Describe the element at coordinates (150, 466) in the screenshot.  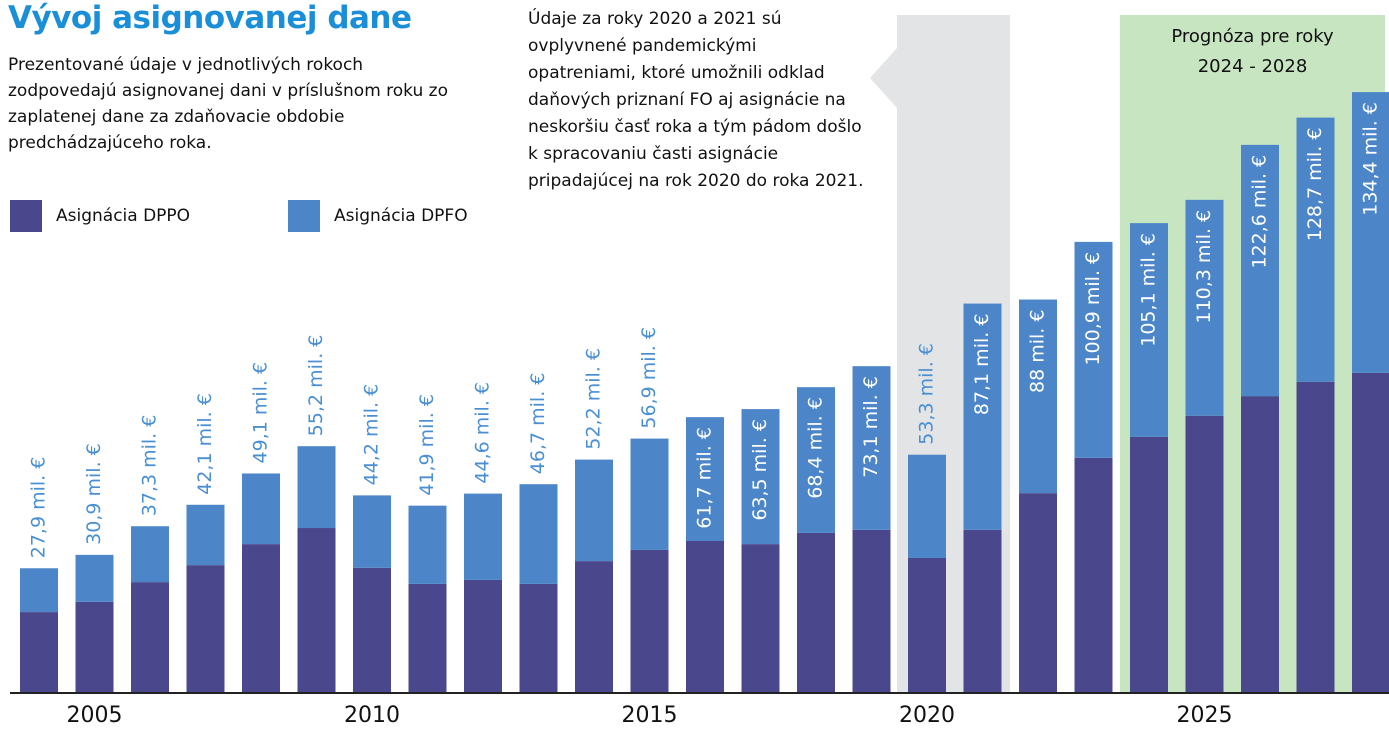
I see `value-label: 37,3 mil. €` at that location.